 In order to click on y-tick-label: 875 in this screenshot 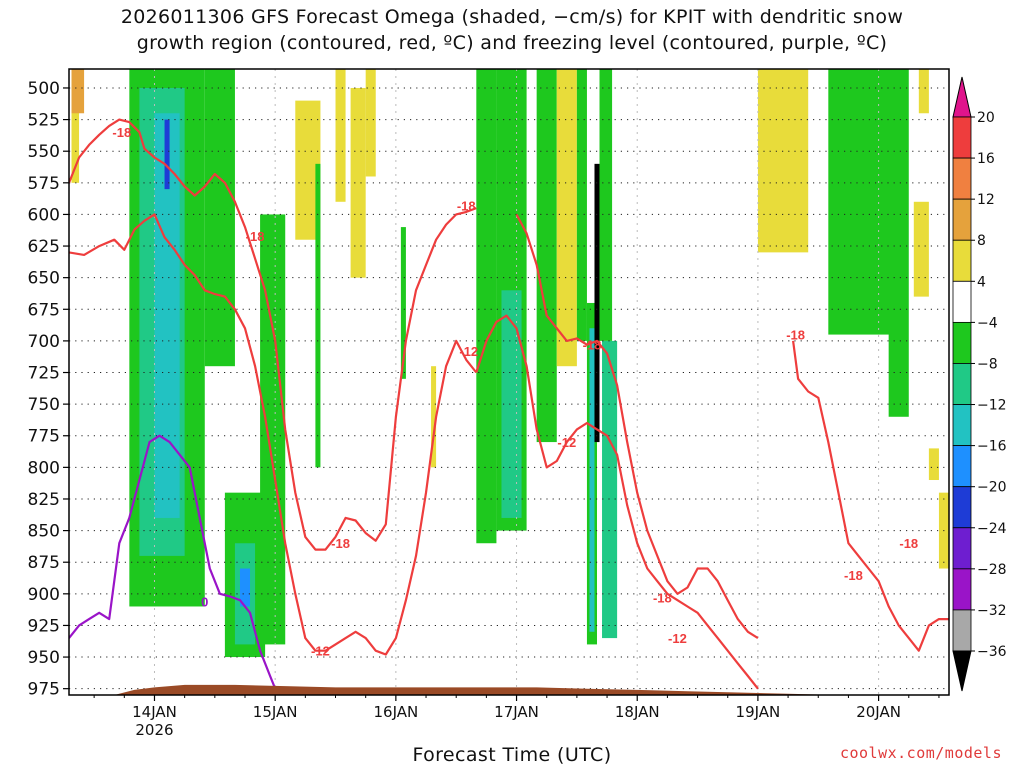, I will do `click(44, 563)`.